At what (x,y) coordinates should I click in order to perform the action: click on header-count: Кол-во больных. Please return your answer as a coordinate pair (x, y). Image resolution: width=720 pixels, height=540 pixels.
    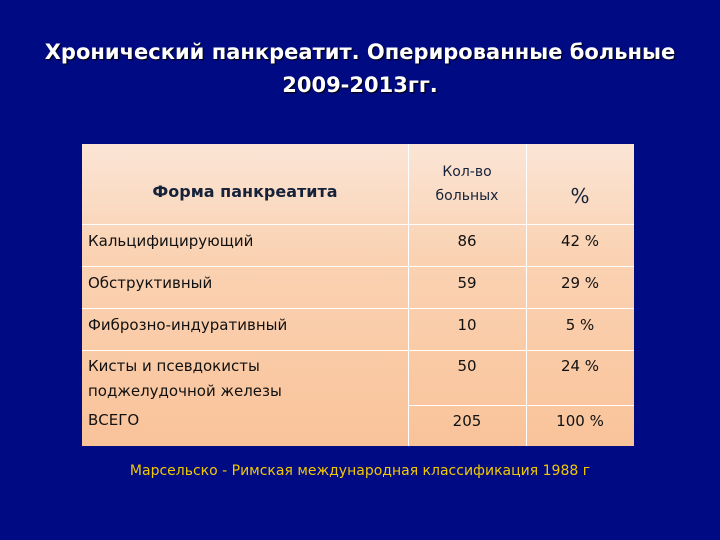
    Looking at the image, I should click on (467, 184).